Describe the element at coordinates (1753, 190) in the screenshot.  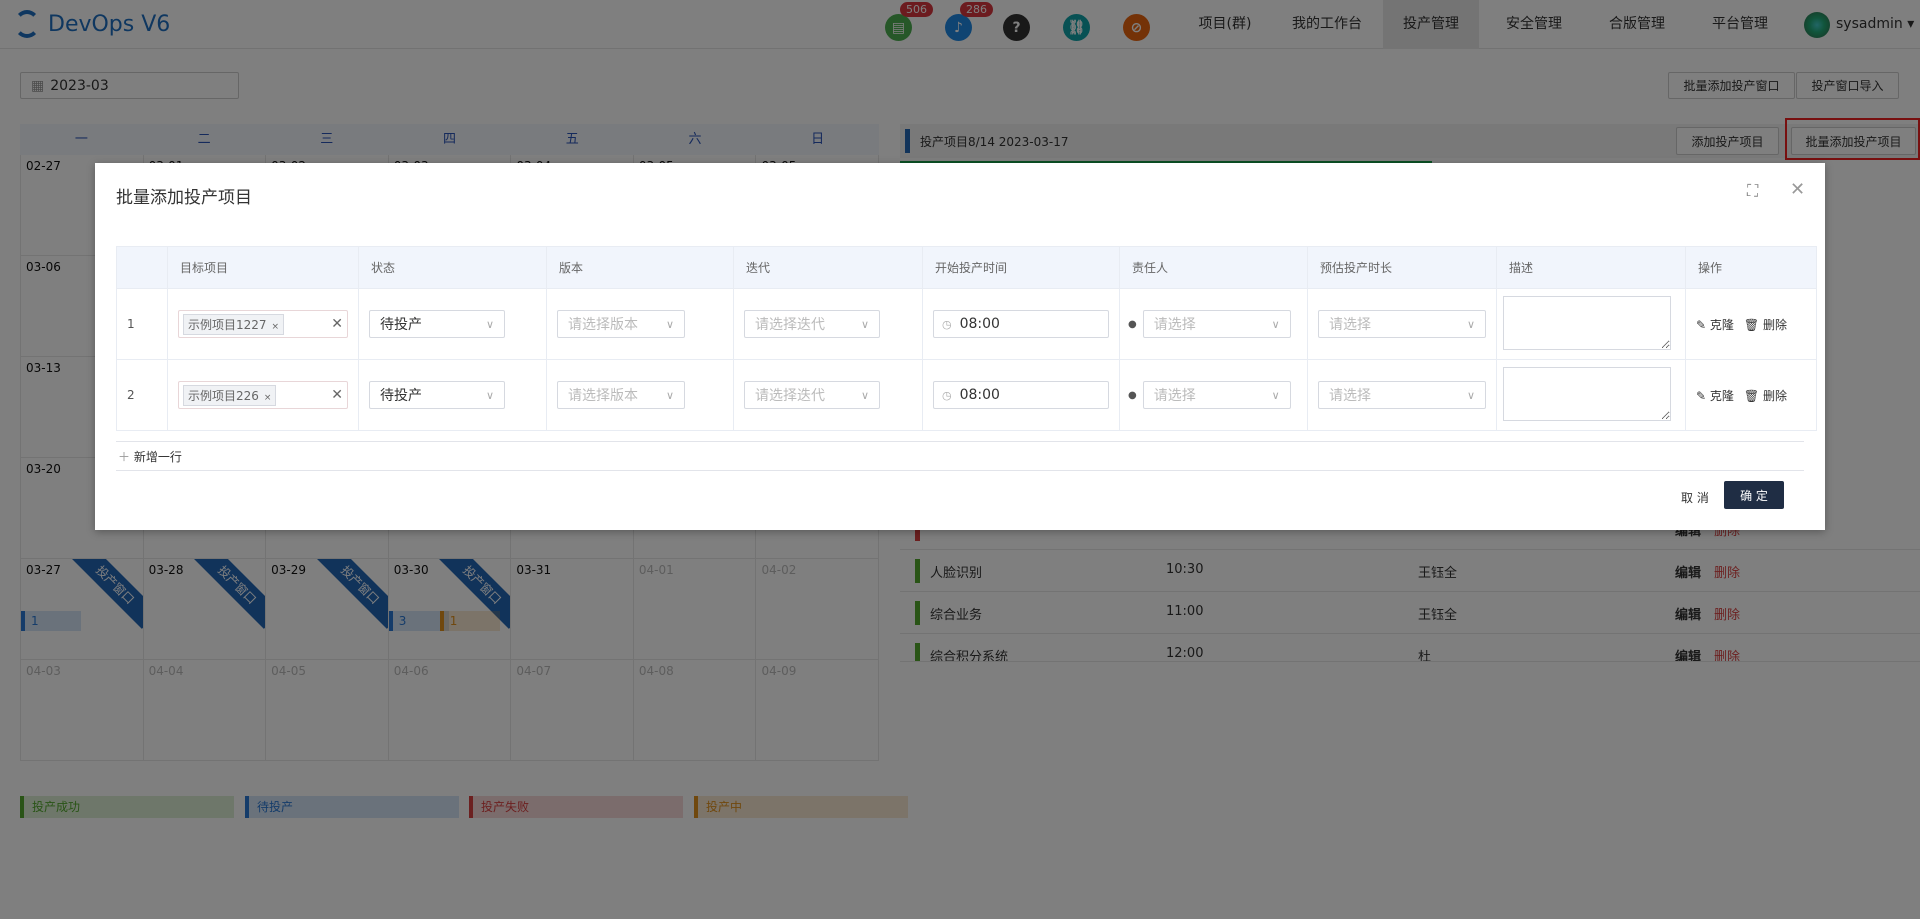
I see `fullscreen-icon: ⛶` at that location.